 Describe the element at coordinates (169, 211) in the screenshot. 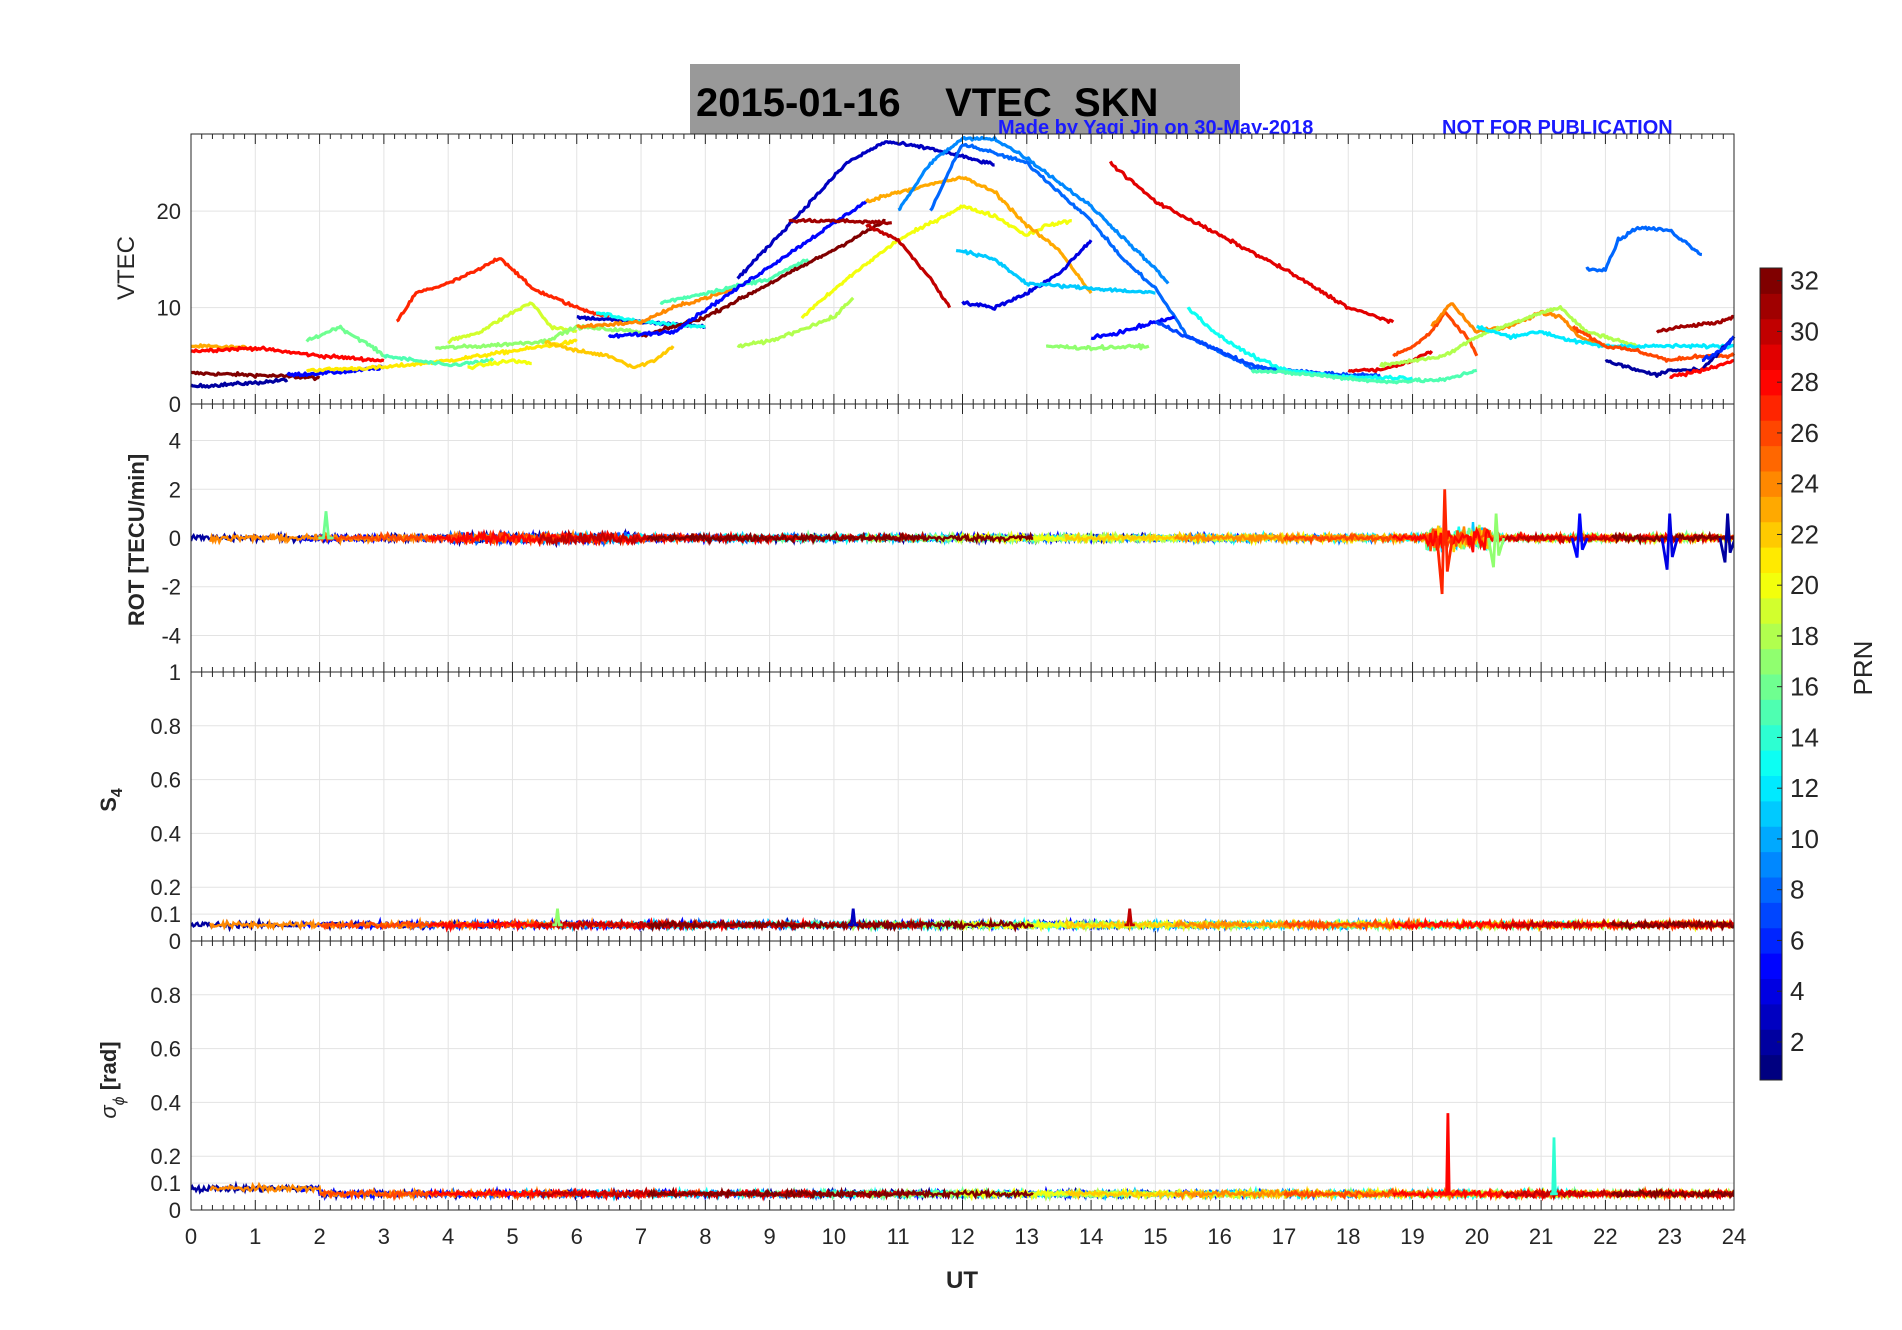

I see `y-tick-label: 20` at that location.